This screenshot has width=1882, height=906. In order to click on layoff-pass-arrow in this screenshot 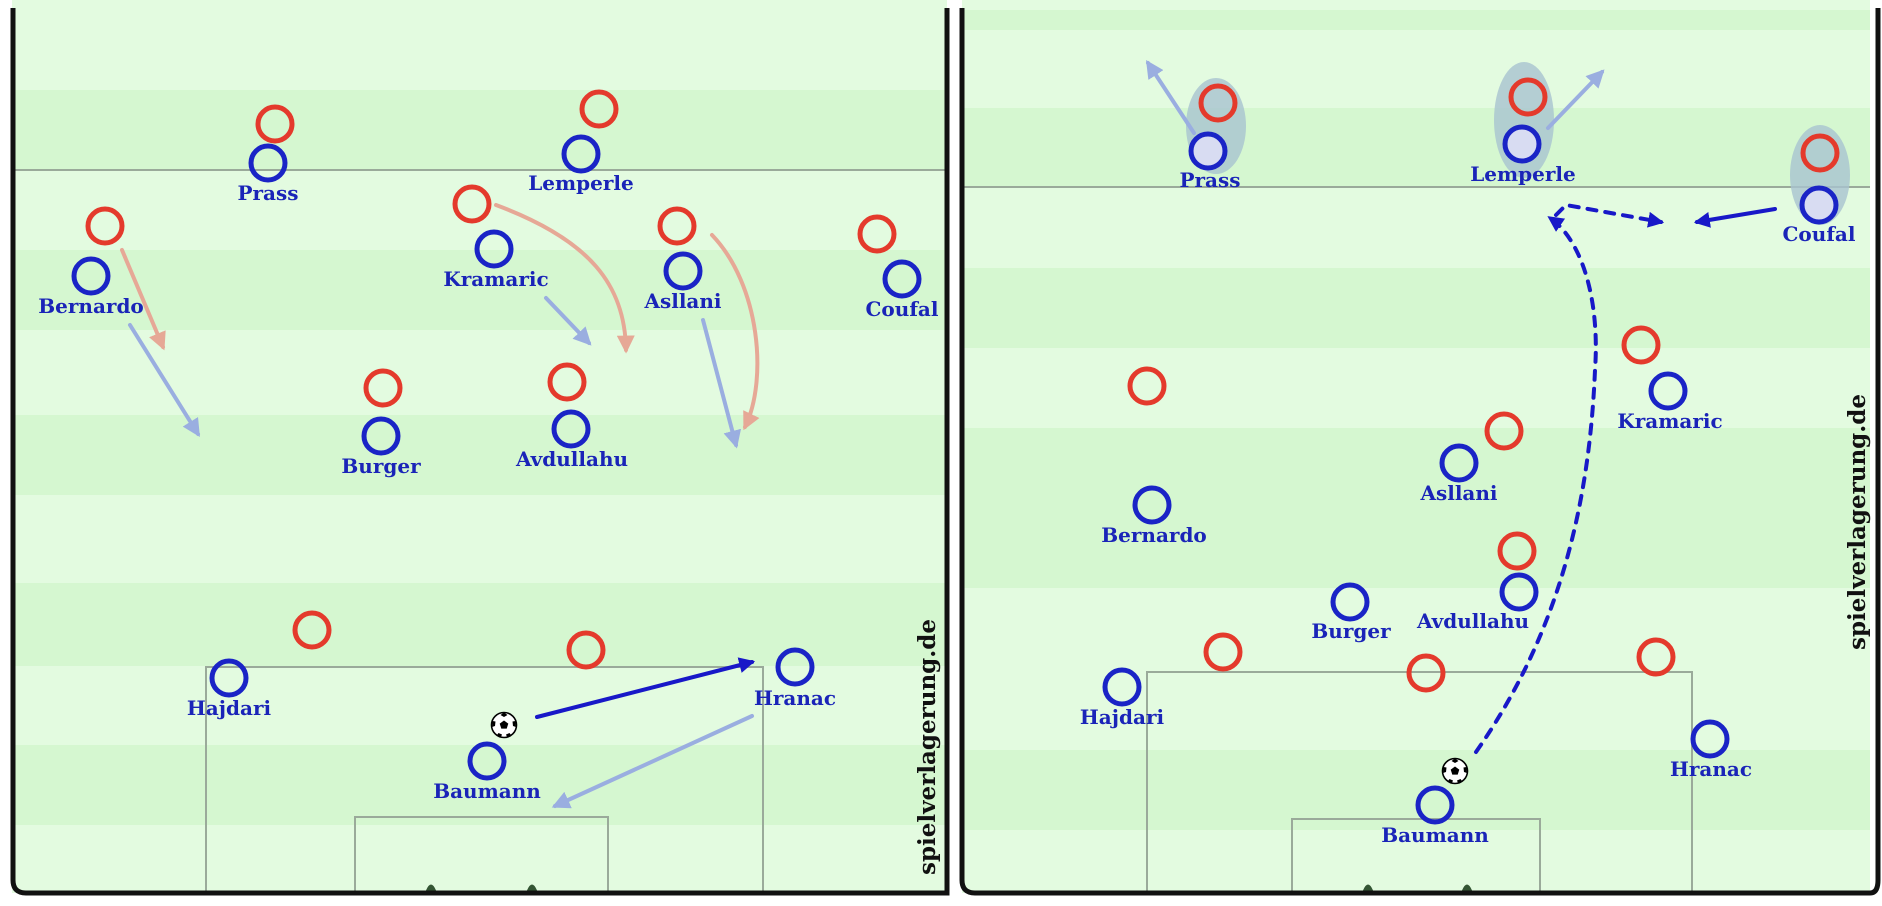, I will do `click(1609, 215)`.